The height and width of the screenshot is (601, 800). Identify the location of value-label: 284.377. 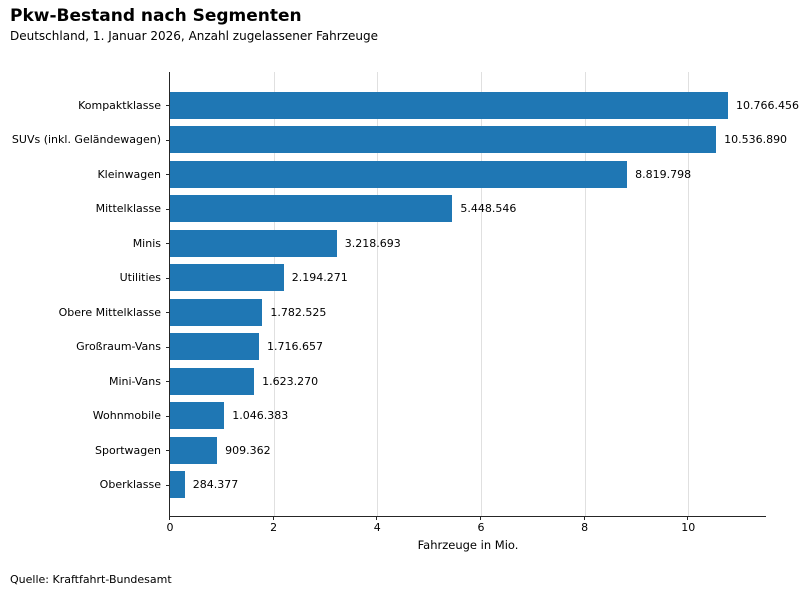
(215, 484).